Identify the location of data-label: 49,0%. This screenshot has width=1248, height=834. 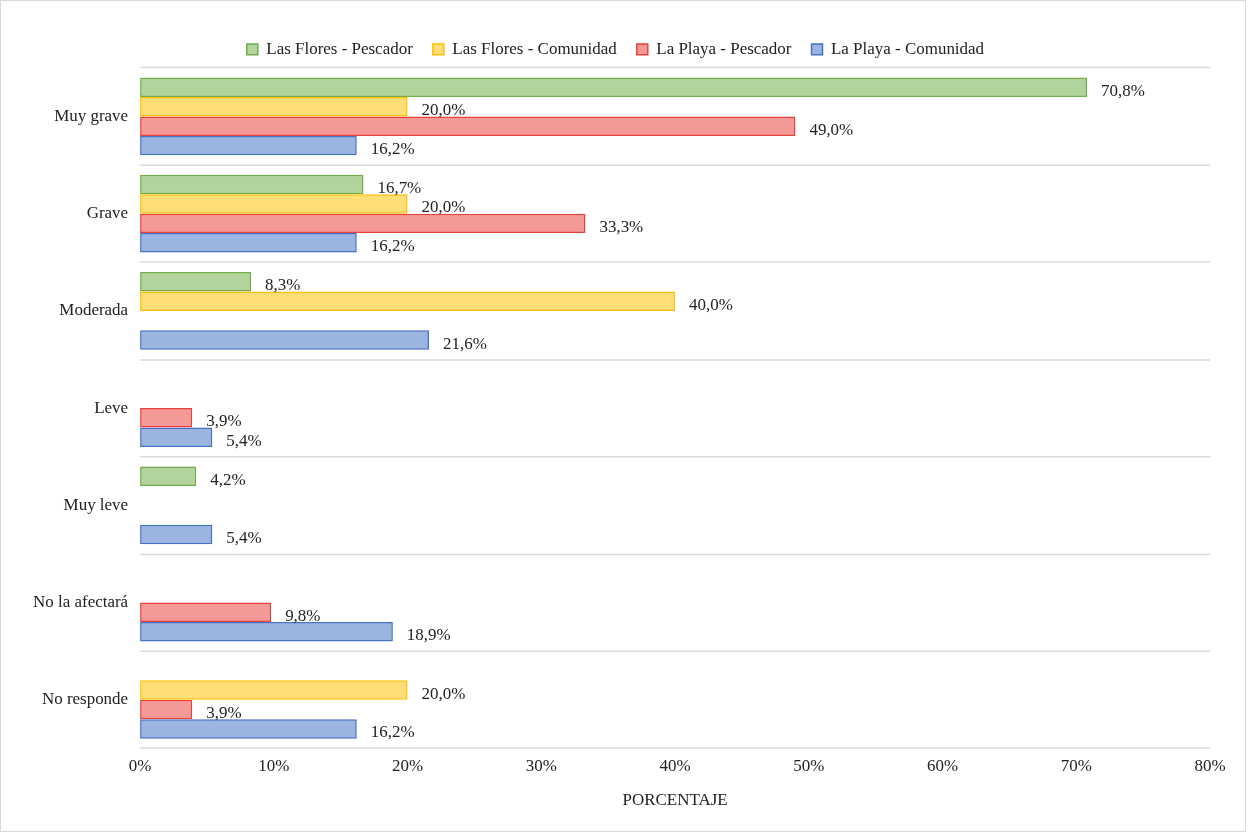
(831, 129).